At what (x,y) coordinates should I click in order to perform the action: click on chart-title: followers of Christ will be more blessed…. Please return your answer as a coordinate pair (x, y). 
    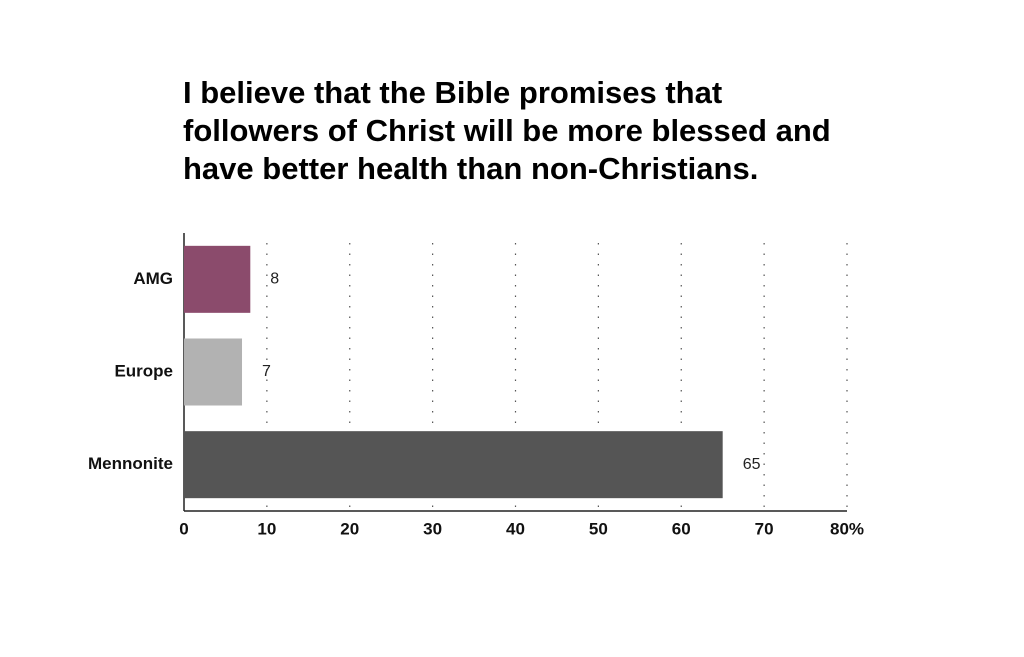
    Looking at the image, I should click on (507, 130).